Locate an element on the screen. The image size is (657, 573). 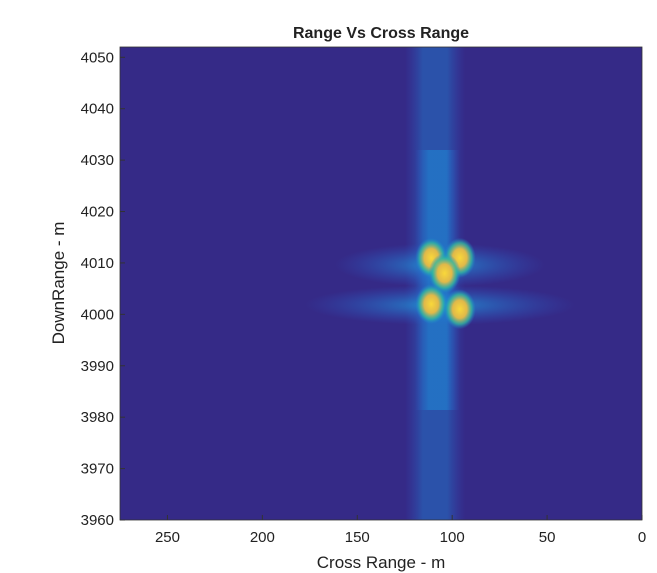
y-axis-label: DownRange - m is located at coordinates (58, 283).